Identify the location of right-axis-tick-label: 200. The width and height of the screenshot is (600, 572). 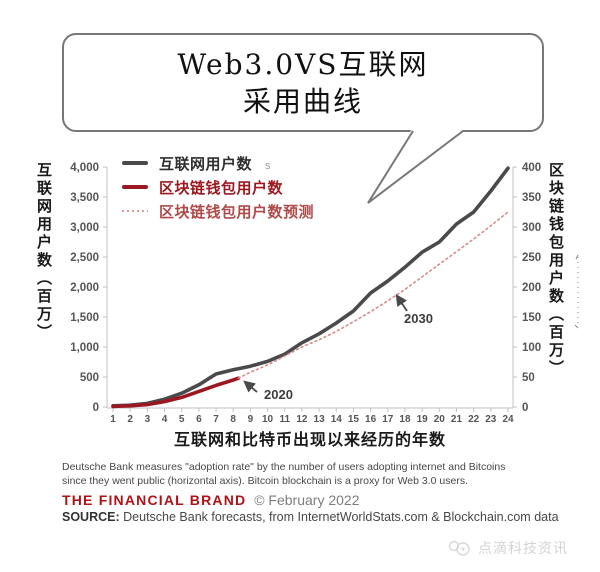
(531, 288).